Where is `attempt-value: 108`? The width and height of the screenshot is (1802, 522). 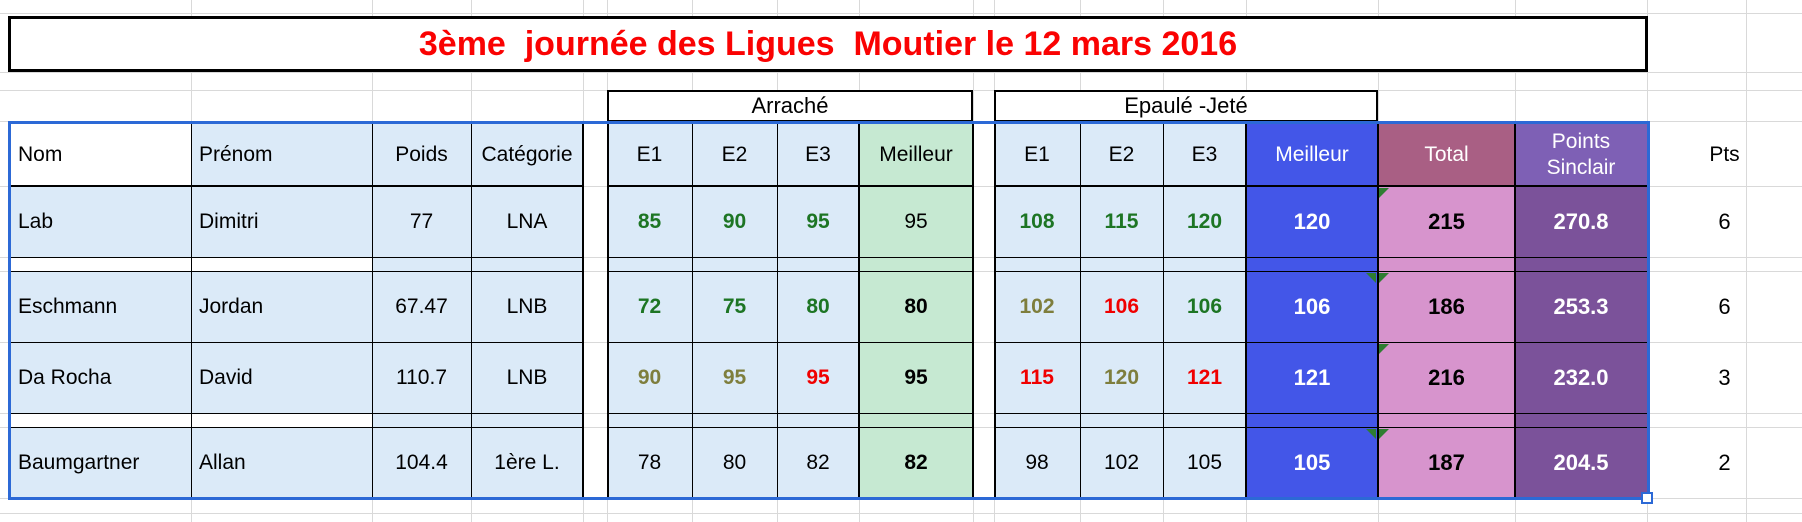 attempt-value: 108 is located at coordinates (1037, 221).